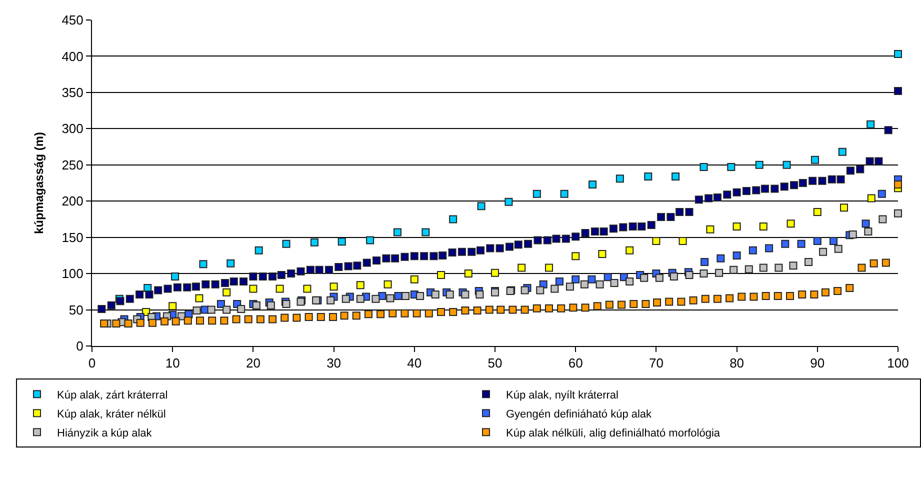 The height and width of the screenshot is (481, 921). I want to click on x-tick-label: 60, so click(575, 363).